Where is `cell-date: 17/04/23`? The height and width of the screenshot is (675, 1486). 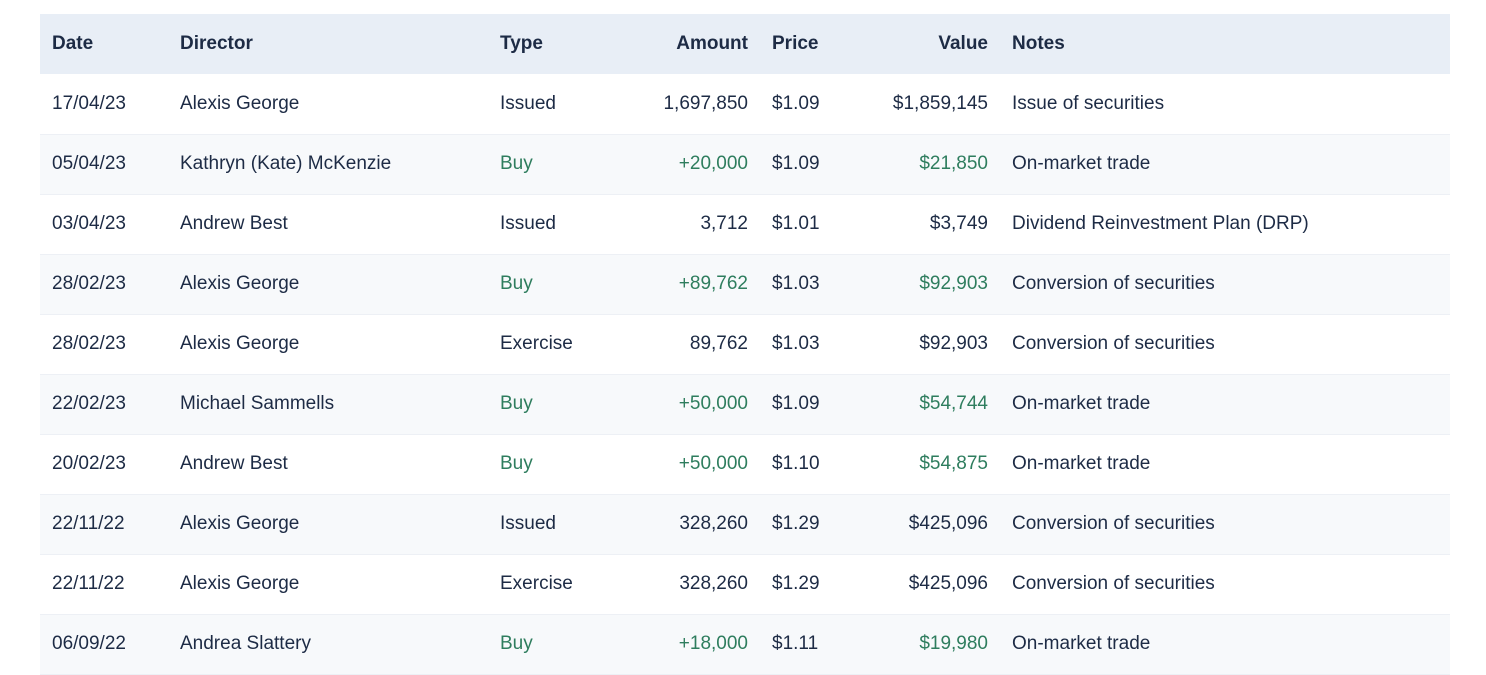
cell-date: 17/04/23 is located at coordinates (89, 103).